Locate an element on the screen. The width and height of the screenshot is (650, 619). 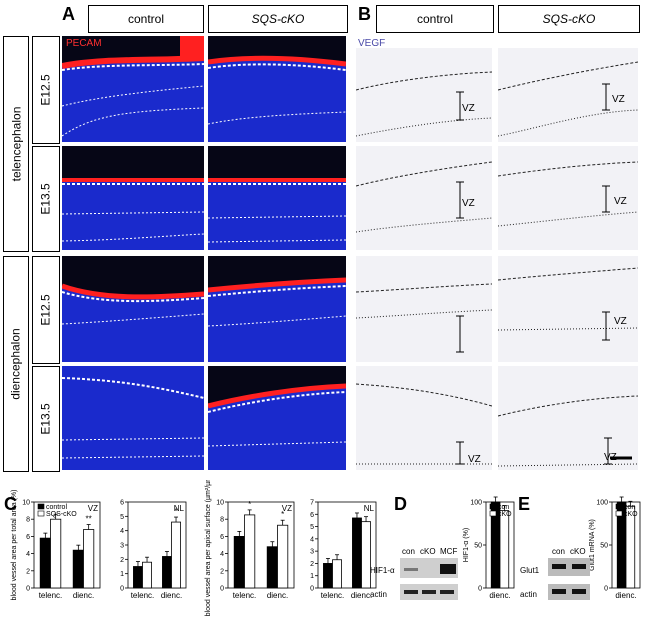
vegf-label: VEGF is located at coordinates (372, 43).